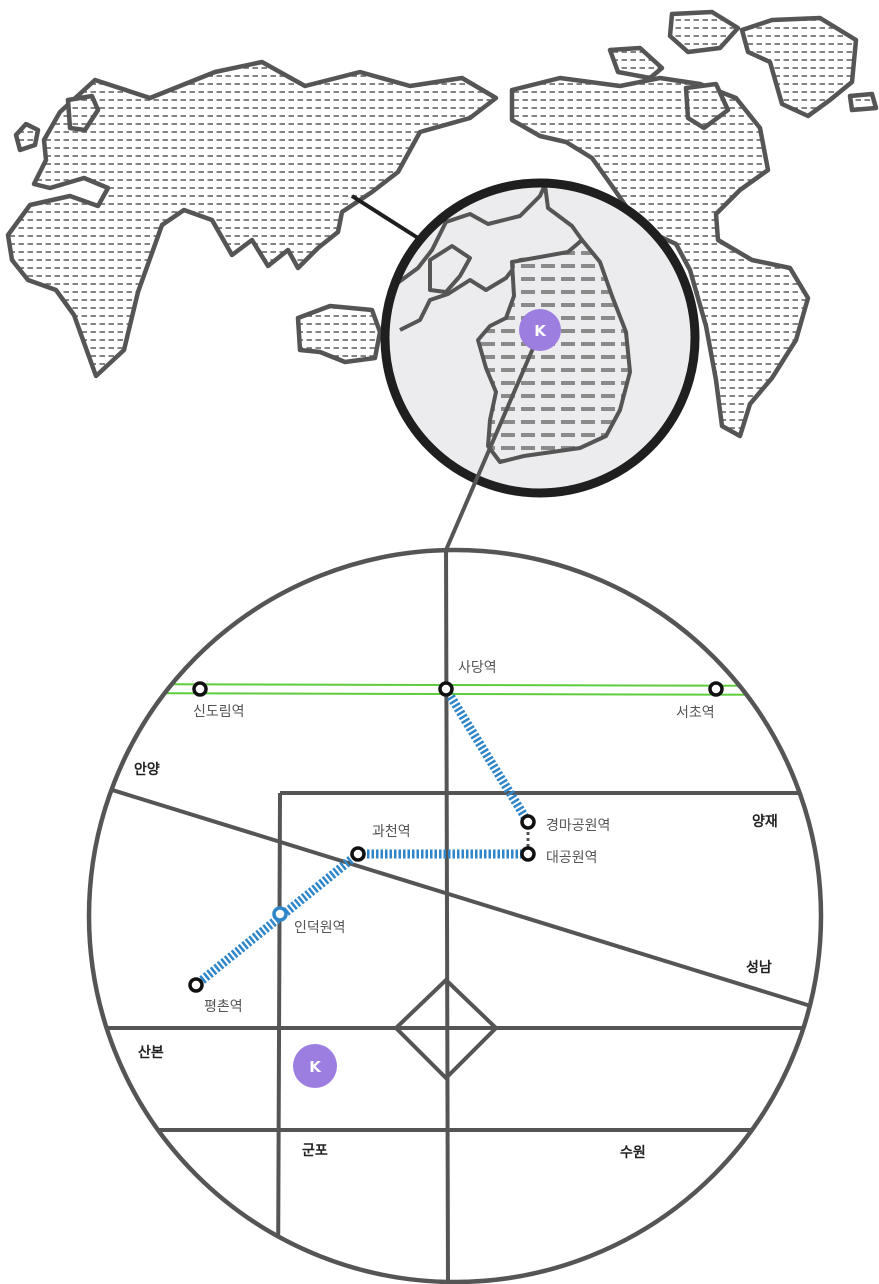  Describe the element at coordinates (147, 769) in the screenshot. I see `district-label-anyang: 안양` at that location.